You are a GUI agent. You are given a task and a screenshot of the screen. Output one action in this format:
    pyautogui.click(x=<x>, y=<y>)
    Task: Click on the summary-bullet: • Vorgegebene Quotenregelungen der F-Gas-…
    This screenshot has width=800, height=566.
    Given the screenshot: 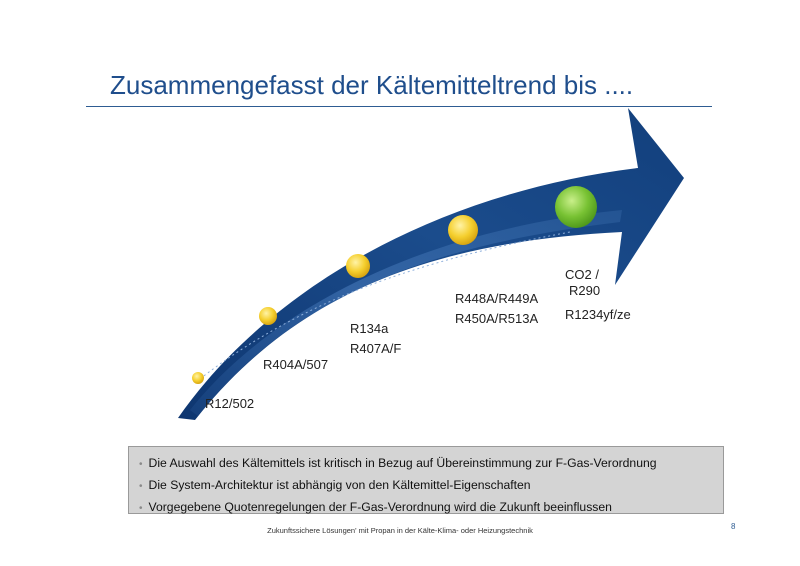 What is the action you would take?
    pyautogui.click(x=375, y=507)
    